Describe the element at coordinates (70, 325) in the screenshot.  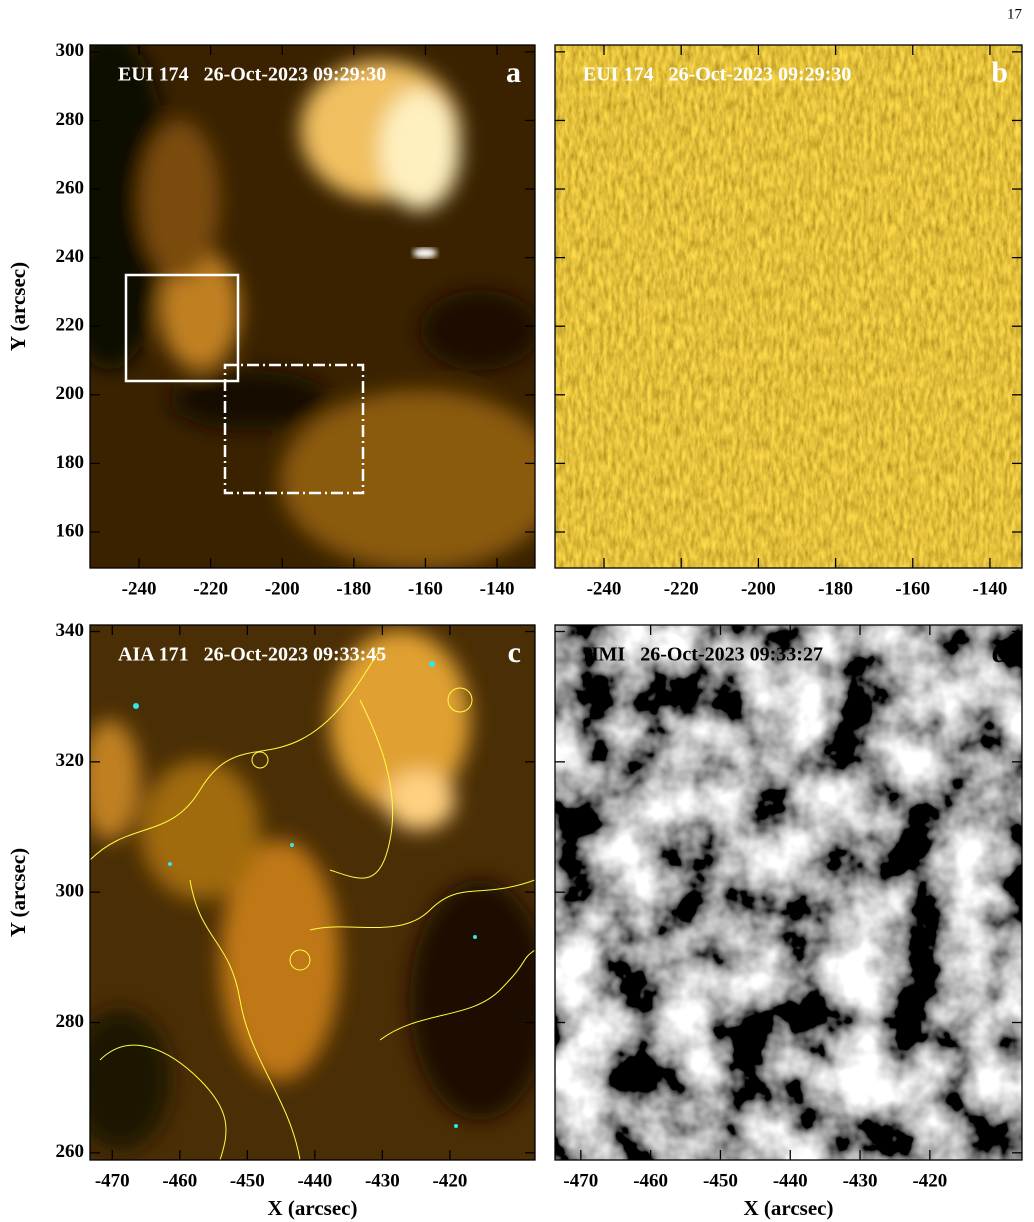
I see `y-tick-label: 220` at that location.